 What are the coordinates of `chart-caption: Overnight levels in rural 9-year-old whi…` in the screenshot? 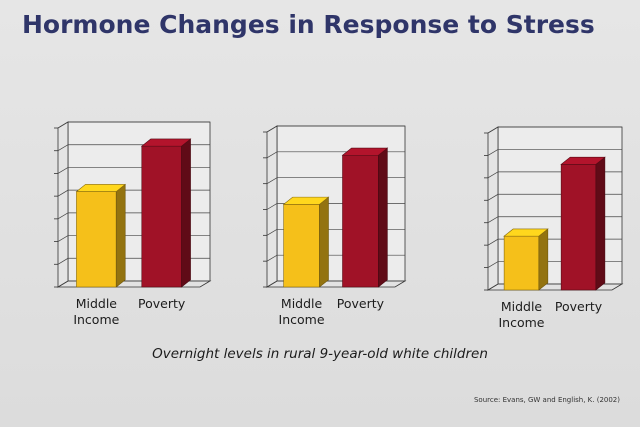 It's located at (320, 354).